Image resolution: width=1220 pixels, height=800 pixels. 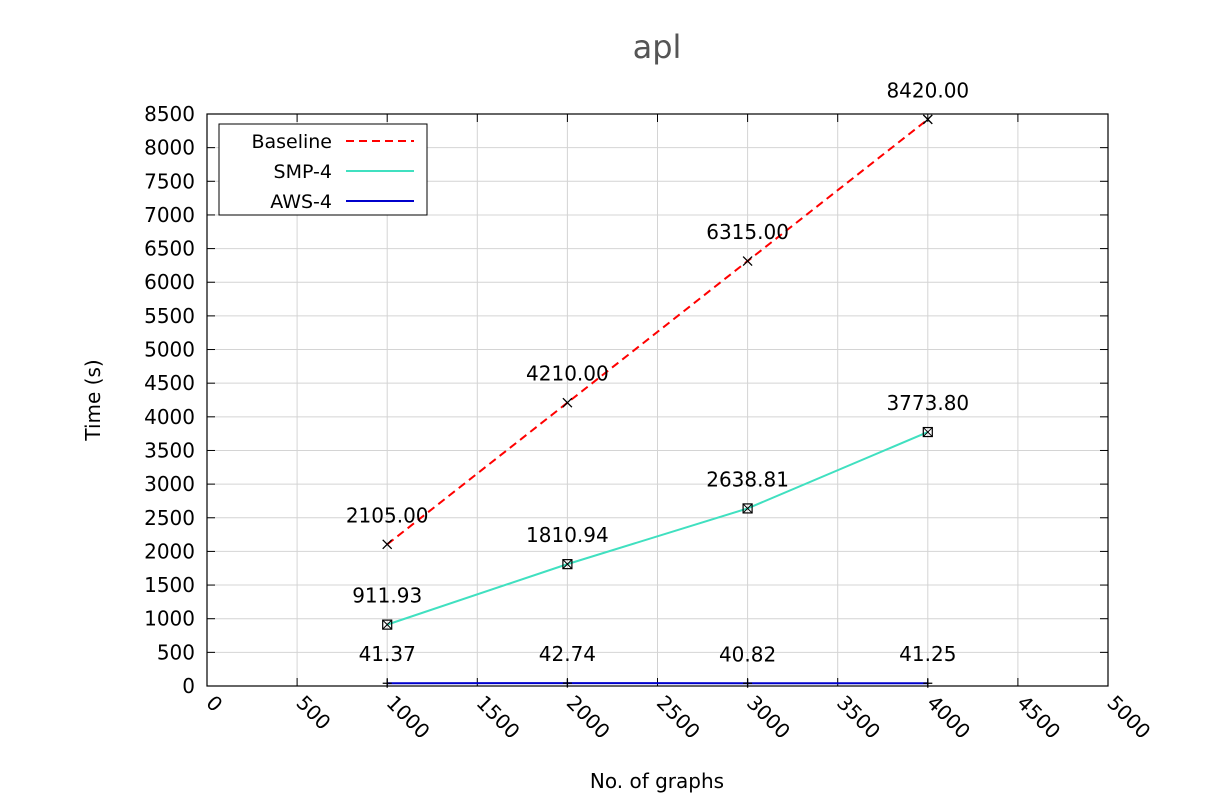 I want to click on x-tick-label: 1000, so click(x=408, y=717).